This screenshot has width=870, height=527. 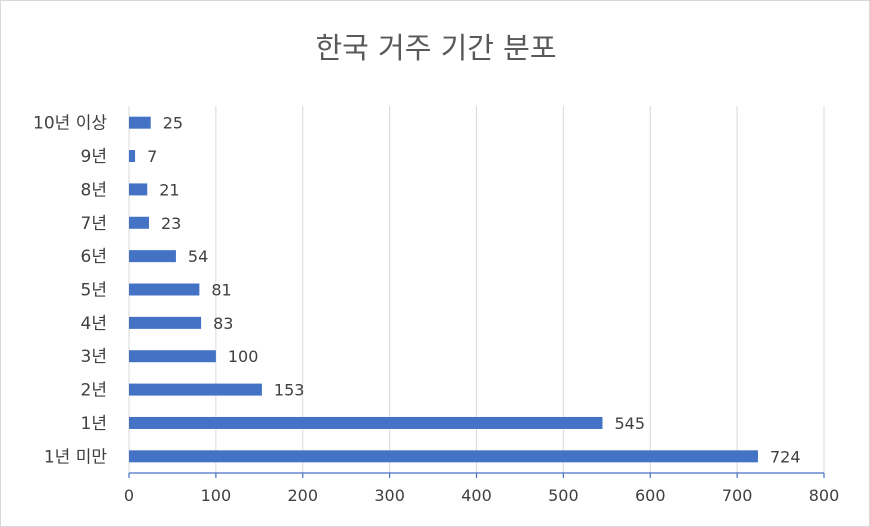 What do you see at coordinates (152, 156) in the screenshot?
I see `data-label-9: 7` at bounding box center [152, 156].